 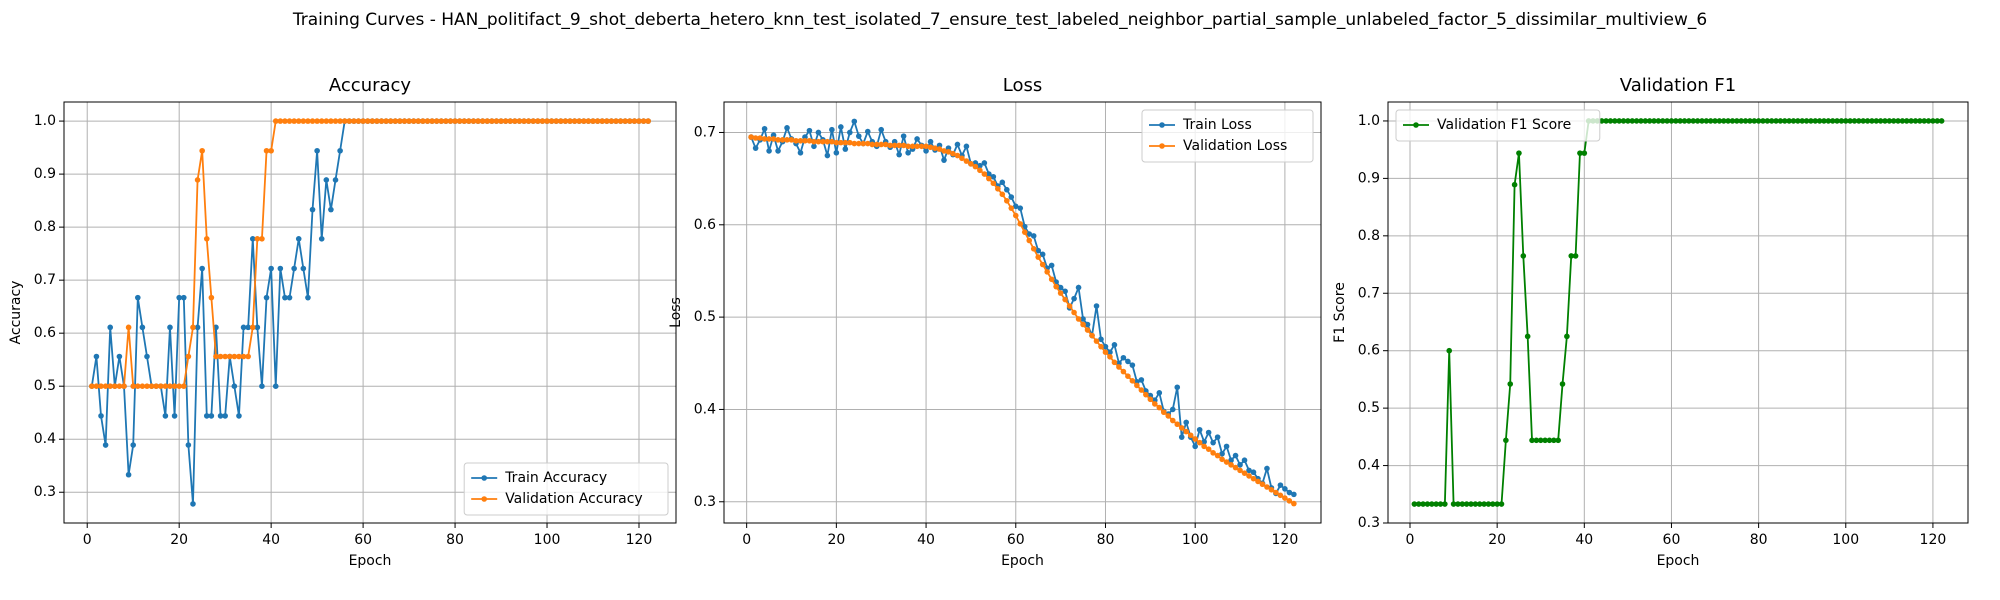 I want to click on x-axis-label: Epoch, so click(x=370, y=561).